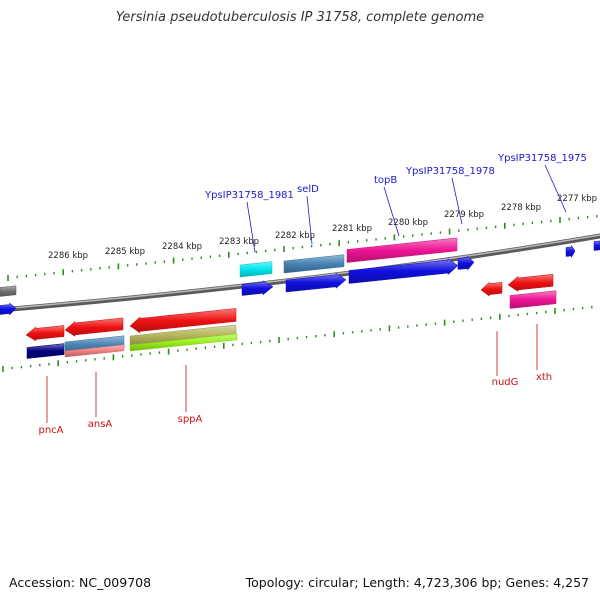  What do you see at coordinates (314, 264) in the screenshot?
I see `gene-seld-feature` at bounding box center [314, 264].